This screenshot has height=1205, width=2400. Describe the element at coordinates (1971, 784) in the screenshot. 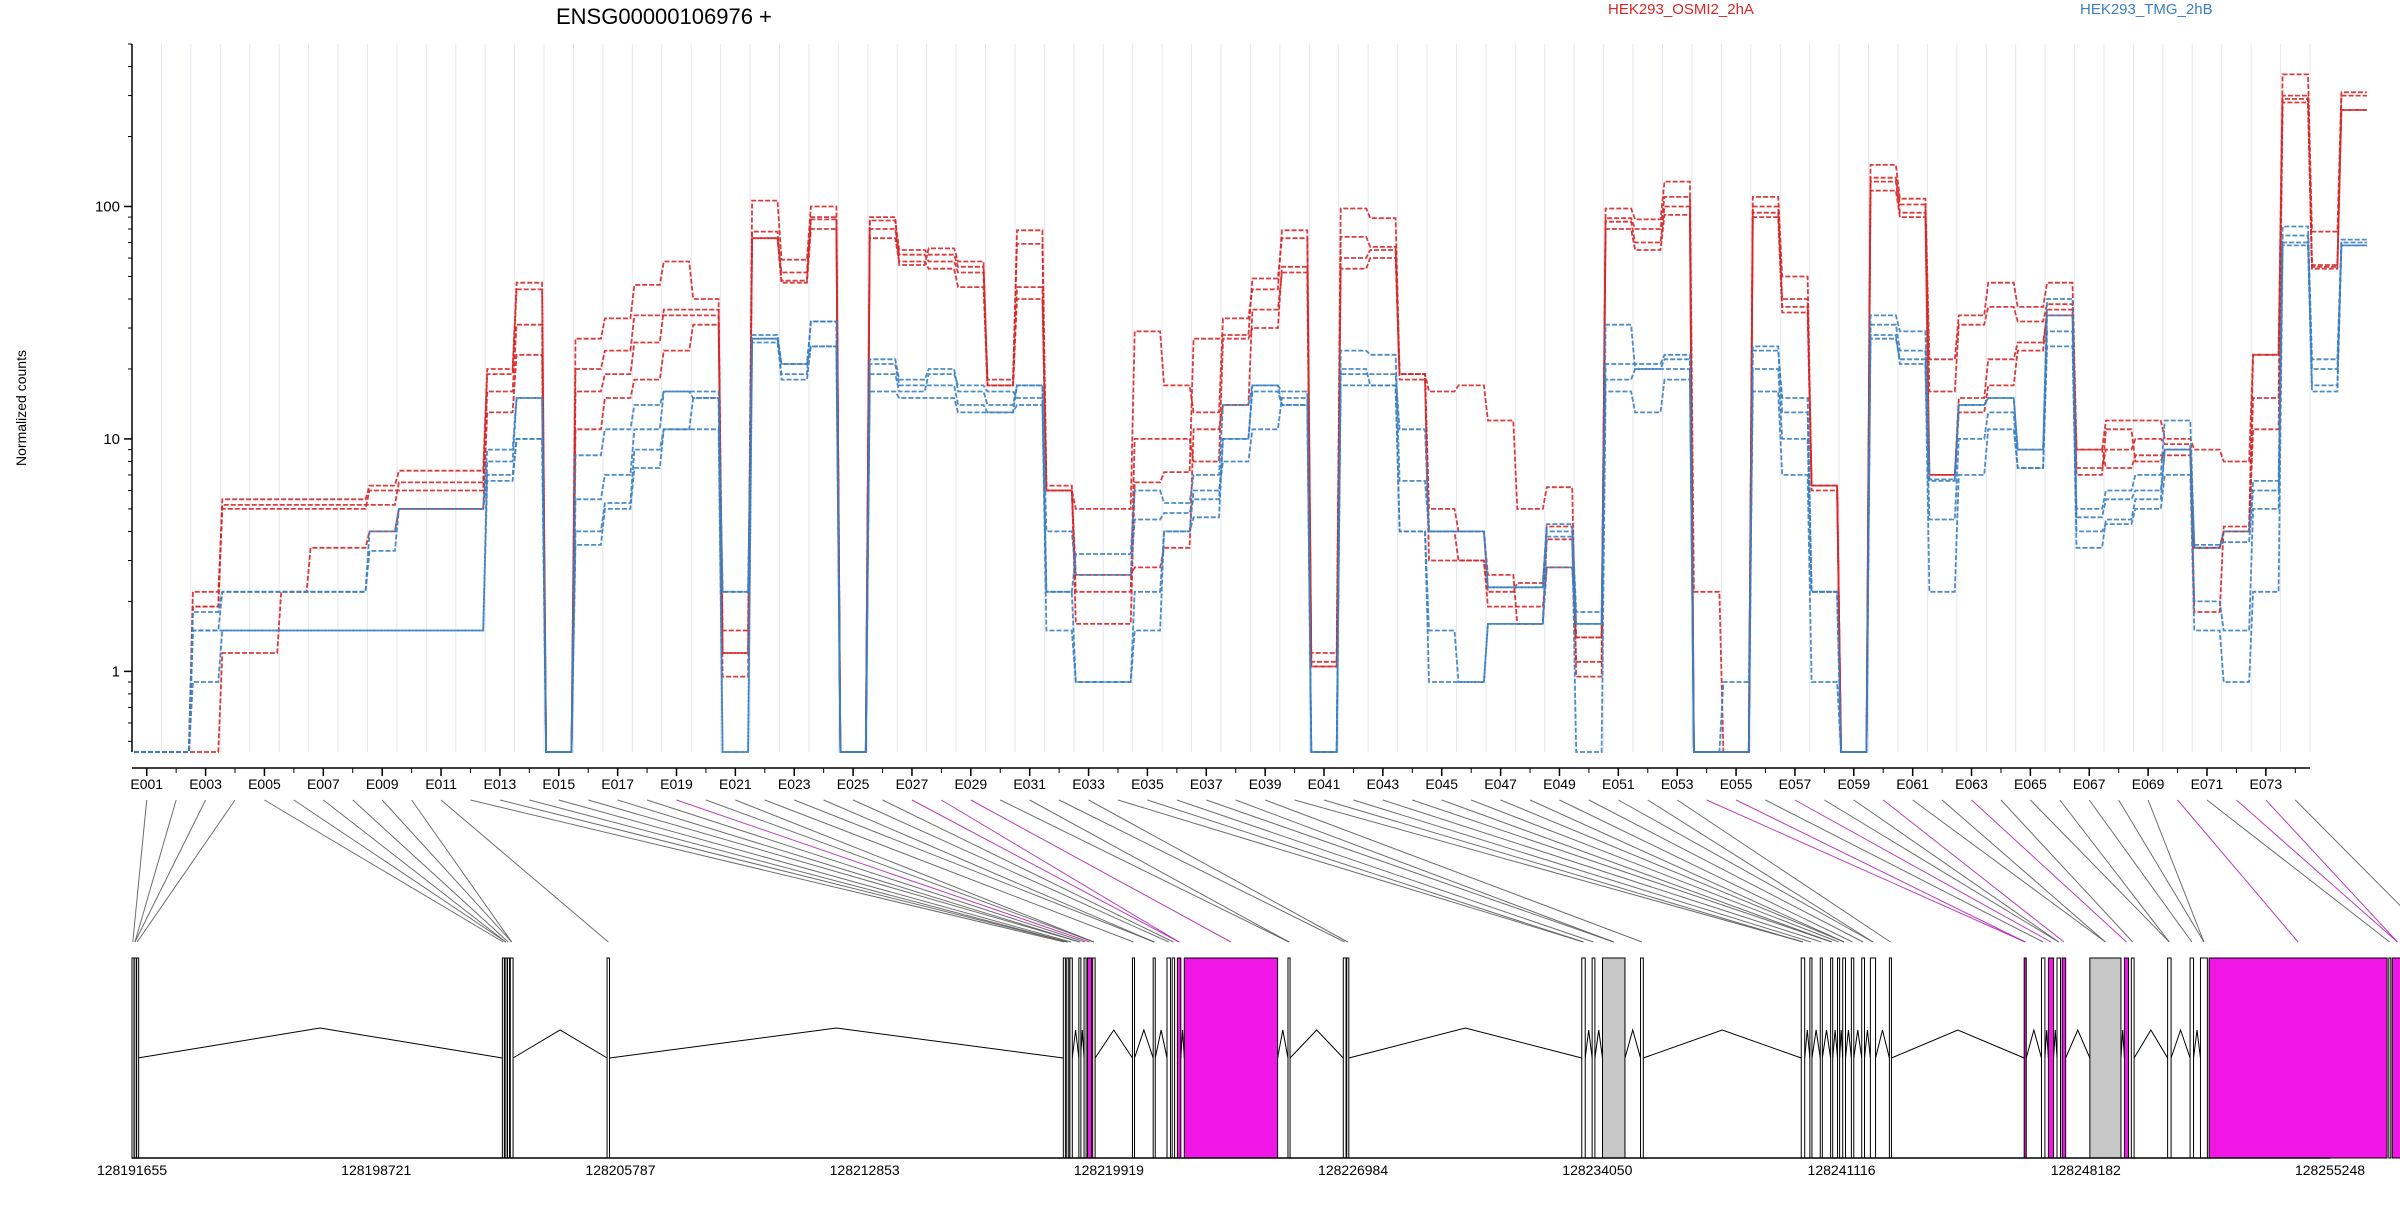

I see `x-tick-label: E063` at that location.